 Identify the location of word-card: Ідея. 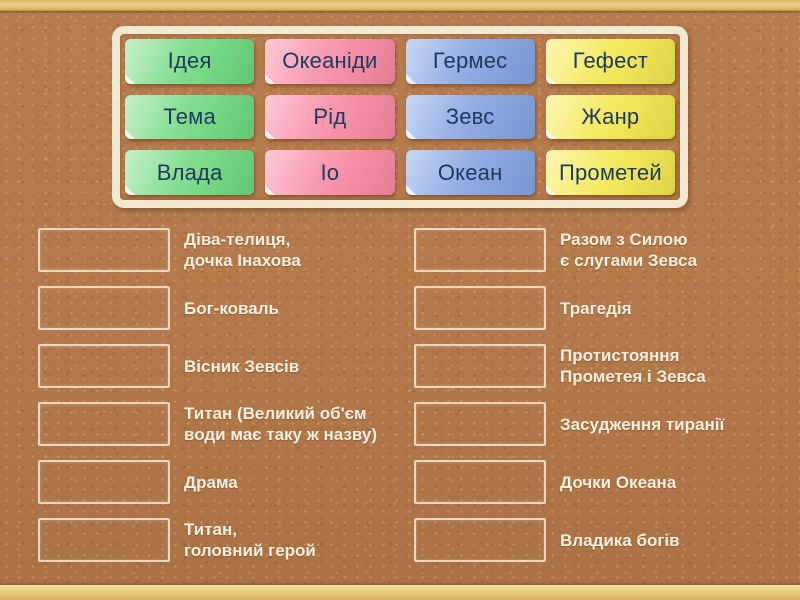
(190, 61).